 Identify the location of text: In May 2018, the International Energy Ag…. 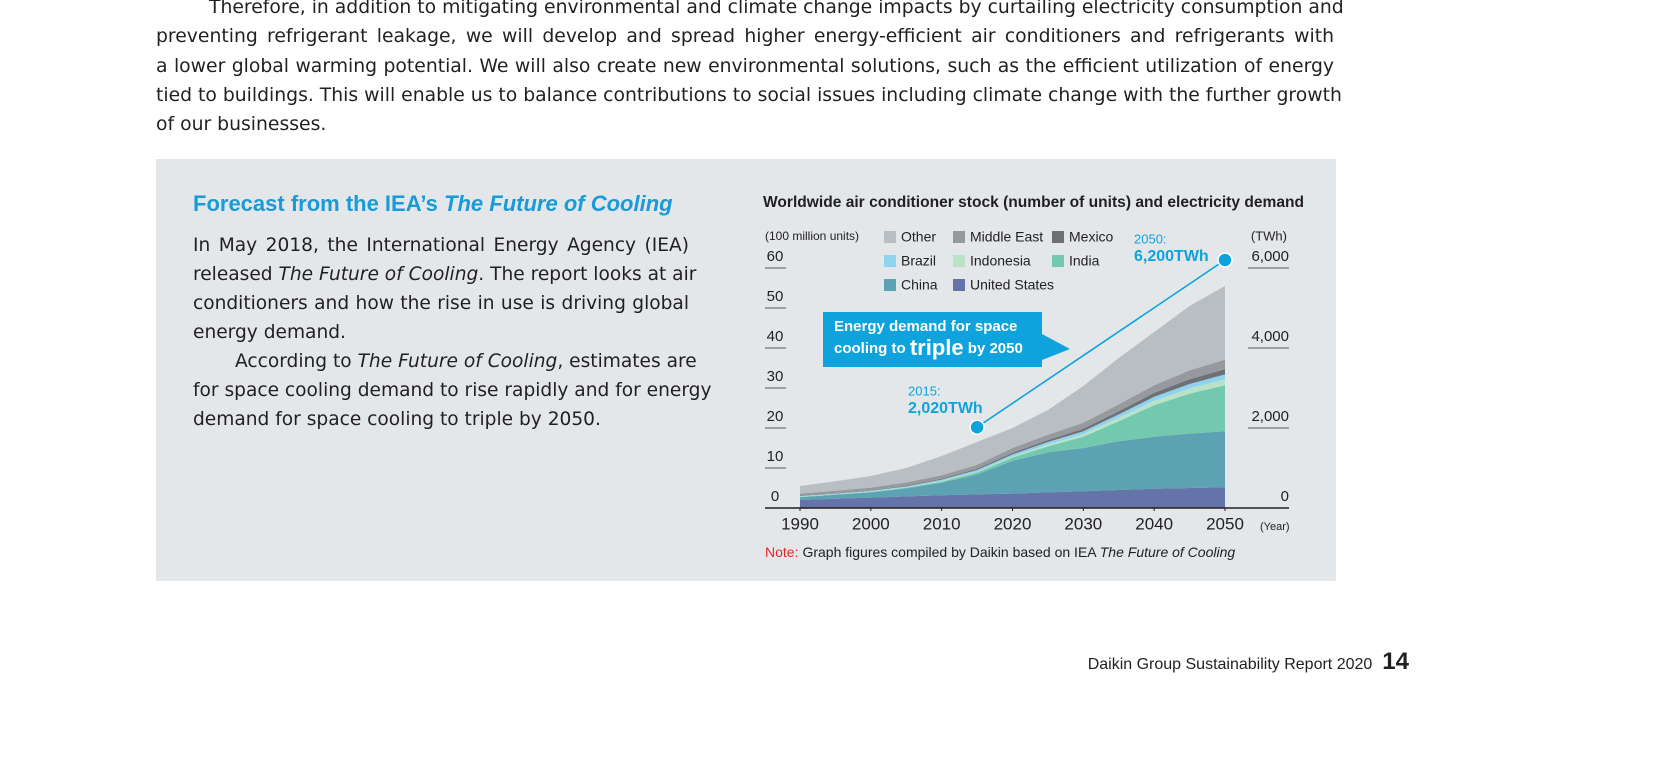
(441, 245).